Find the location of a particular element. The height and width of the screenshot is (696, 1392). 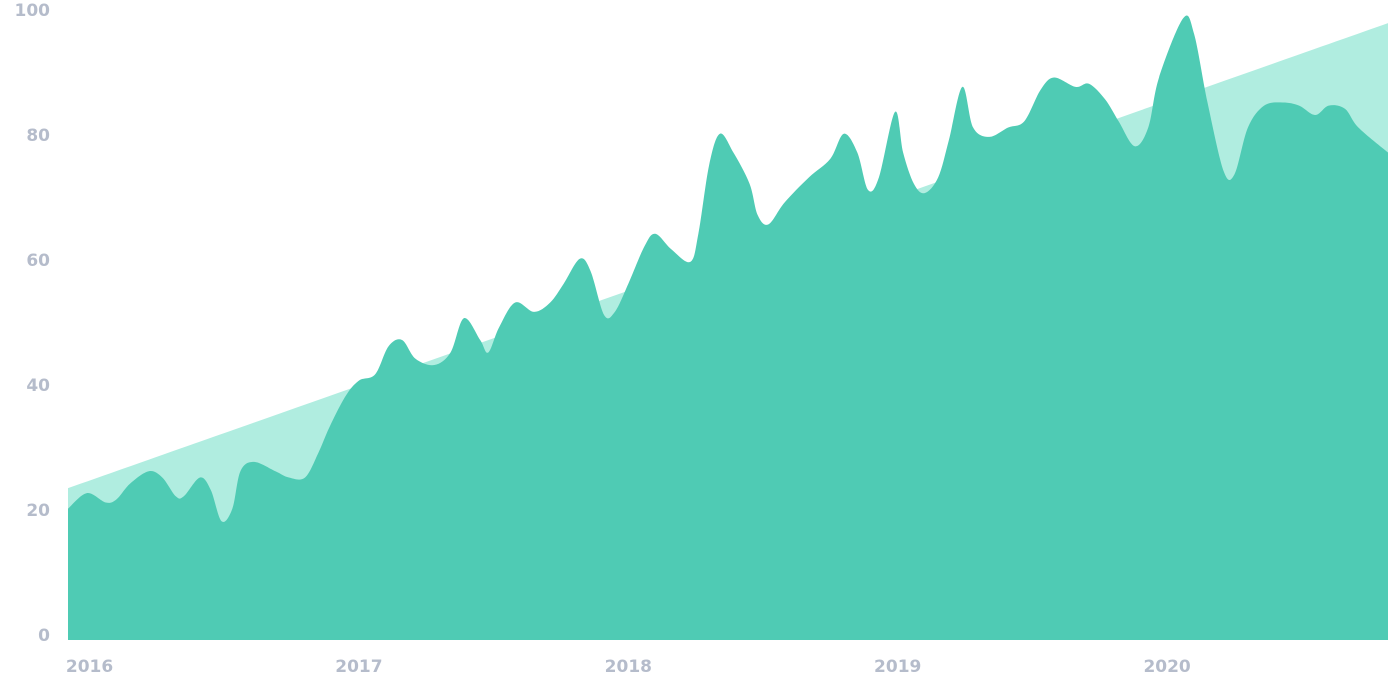

x-tick-label: 2016 is located at coordinates (89, 667).